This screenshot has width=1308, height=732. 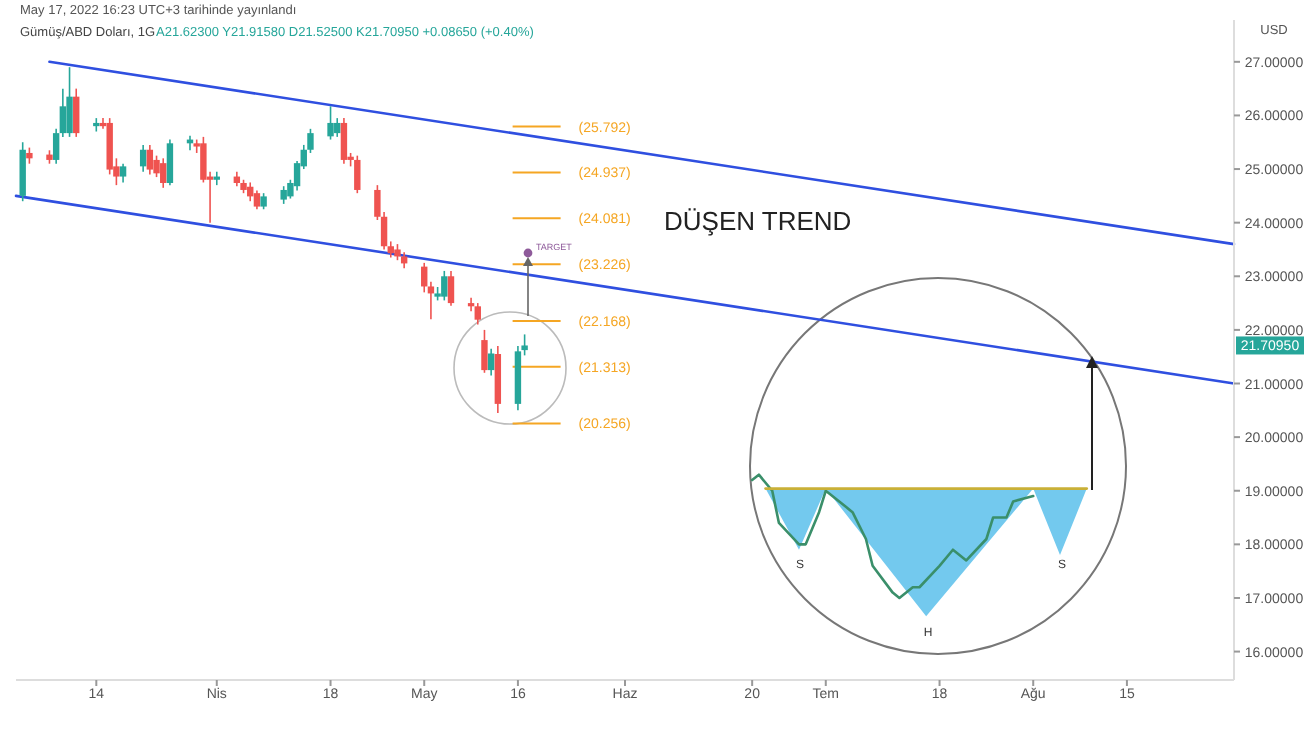 What do you see at coordinates (892, 536) in the screenshot?
I see `line-series` at bounding box center [892, 536].